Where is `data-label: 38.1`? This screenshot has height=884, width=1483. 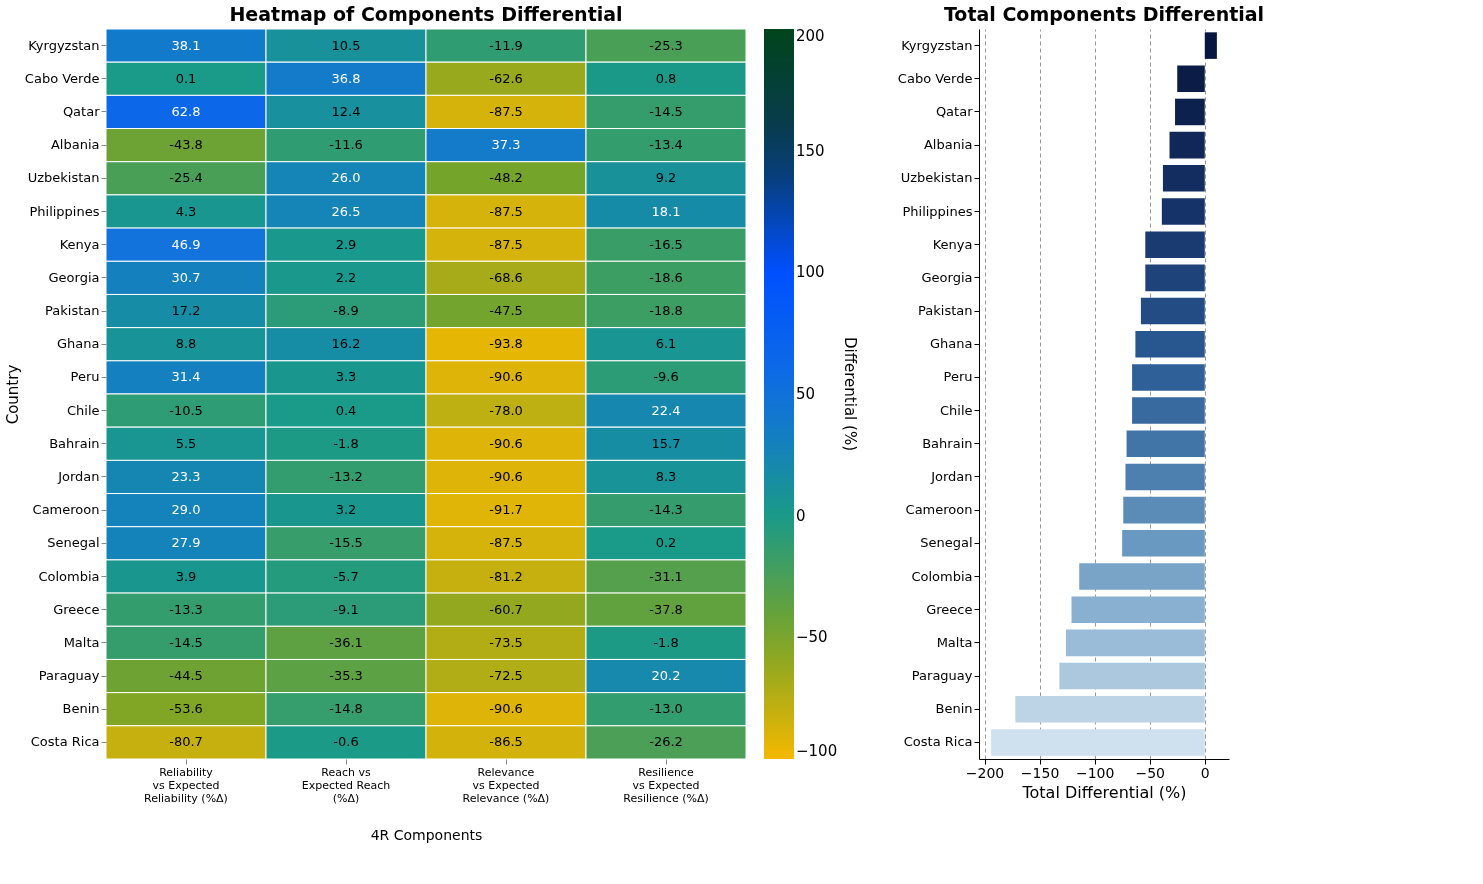 data-label: 38.1 is located at coordinates (186, 45).